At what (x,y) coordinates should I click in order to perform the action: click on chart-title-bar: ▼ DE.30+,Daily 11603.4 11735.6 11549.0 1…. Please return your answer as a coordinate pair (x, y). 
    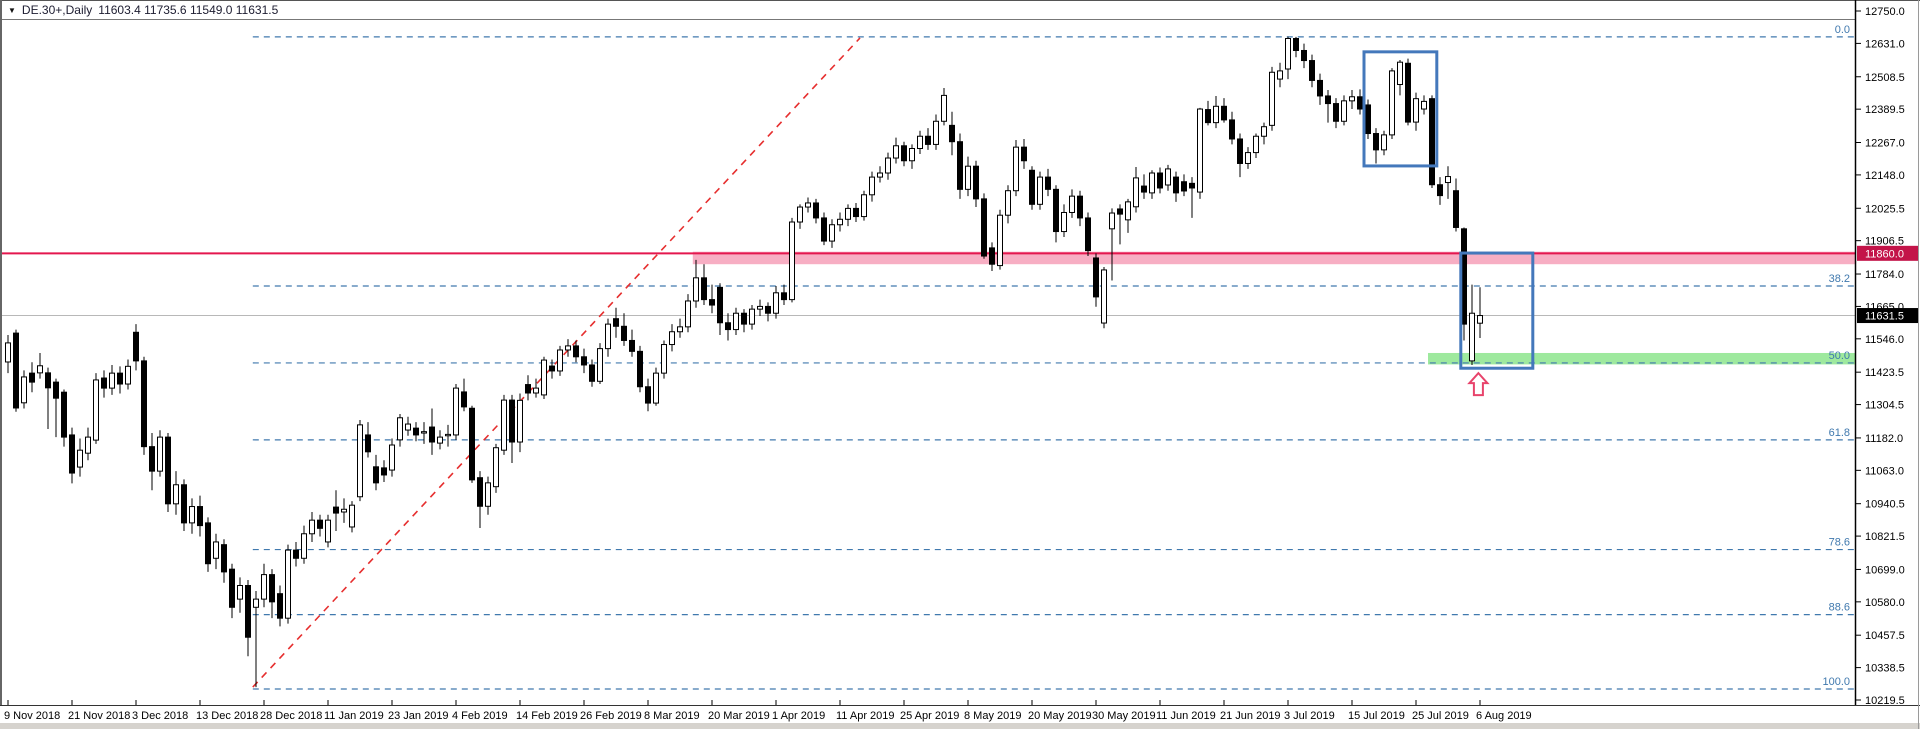
    Looking at the image, I should click on (960, 9).